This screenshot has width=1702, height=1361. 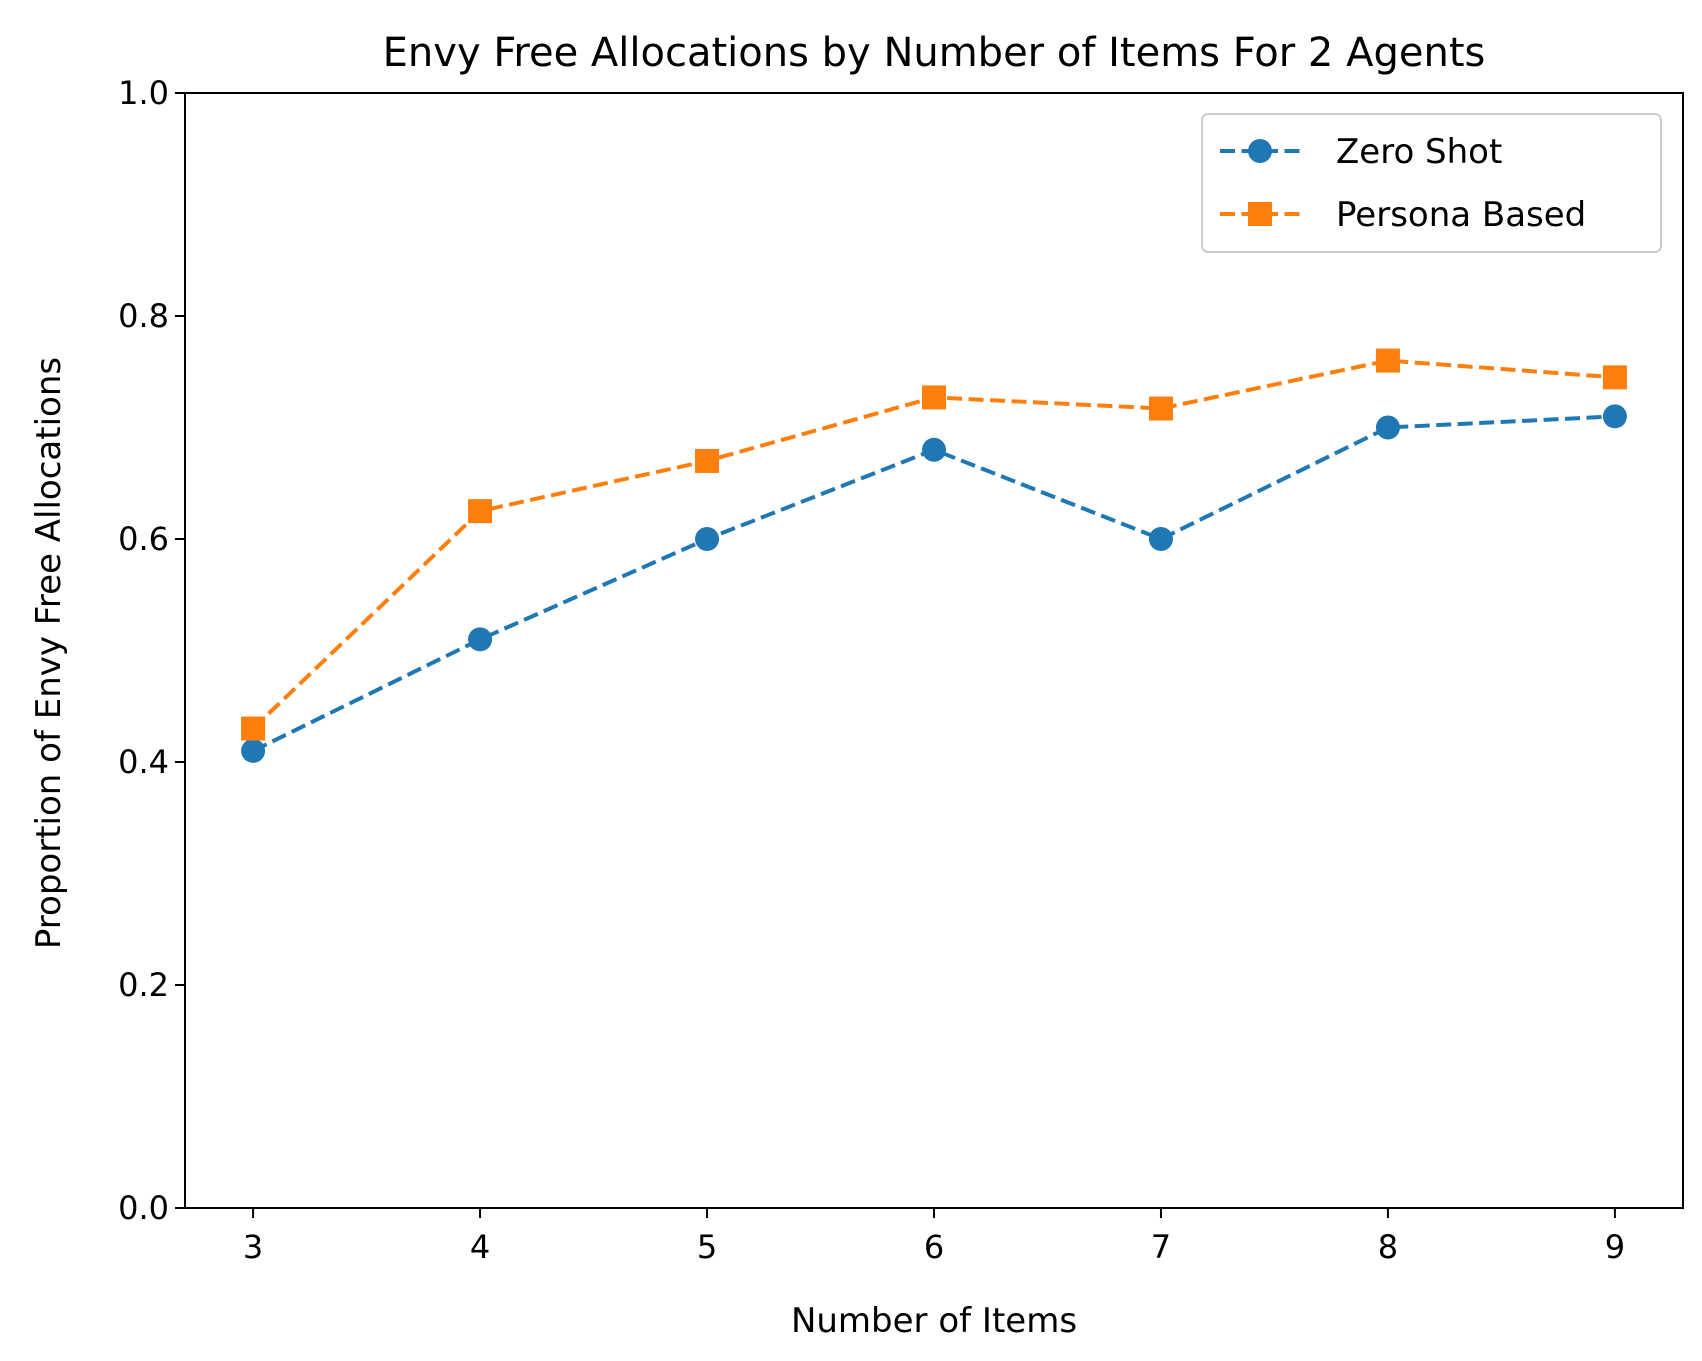 I want to click on legend-marker-square, so click(x=1260, y=214).